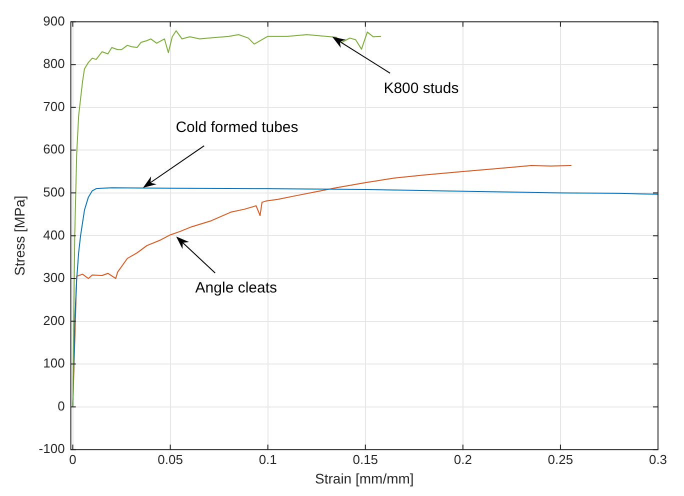 The height and width of the screenshot is (496, 684). Describe the element at coordinates (54, 278) in the screenshot. I see `y-tick-label: 300` at that location.